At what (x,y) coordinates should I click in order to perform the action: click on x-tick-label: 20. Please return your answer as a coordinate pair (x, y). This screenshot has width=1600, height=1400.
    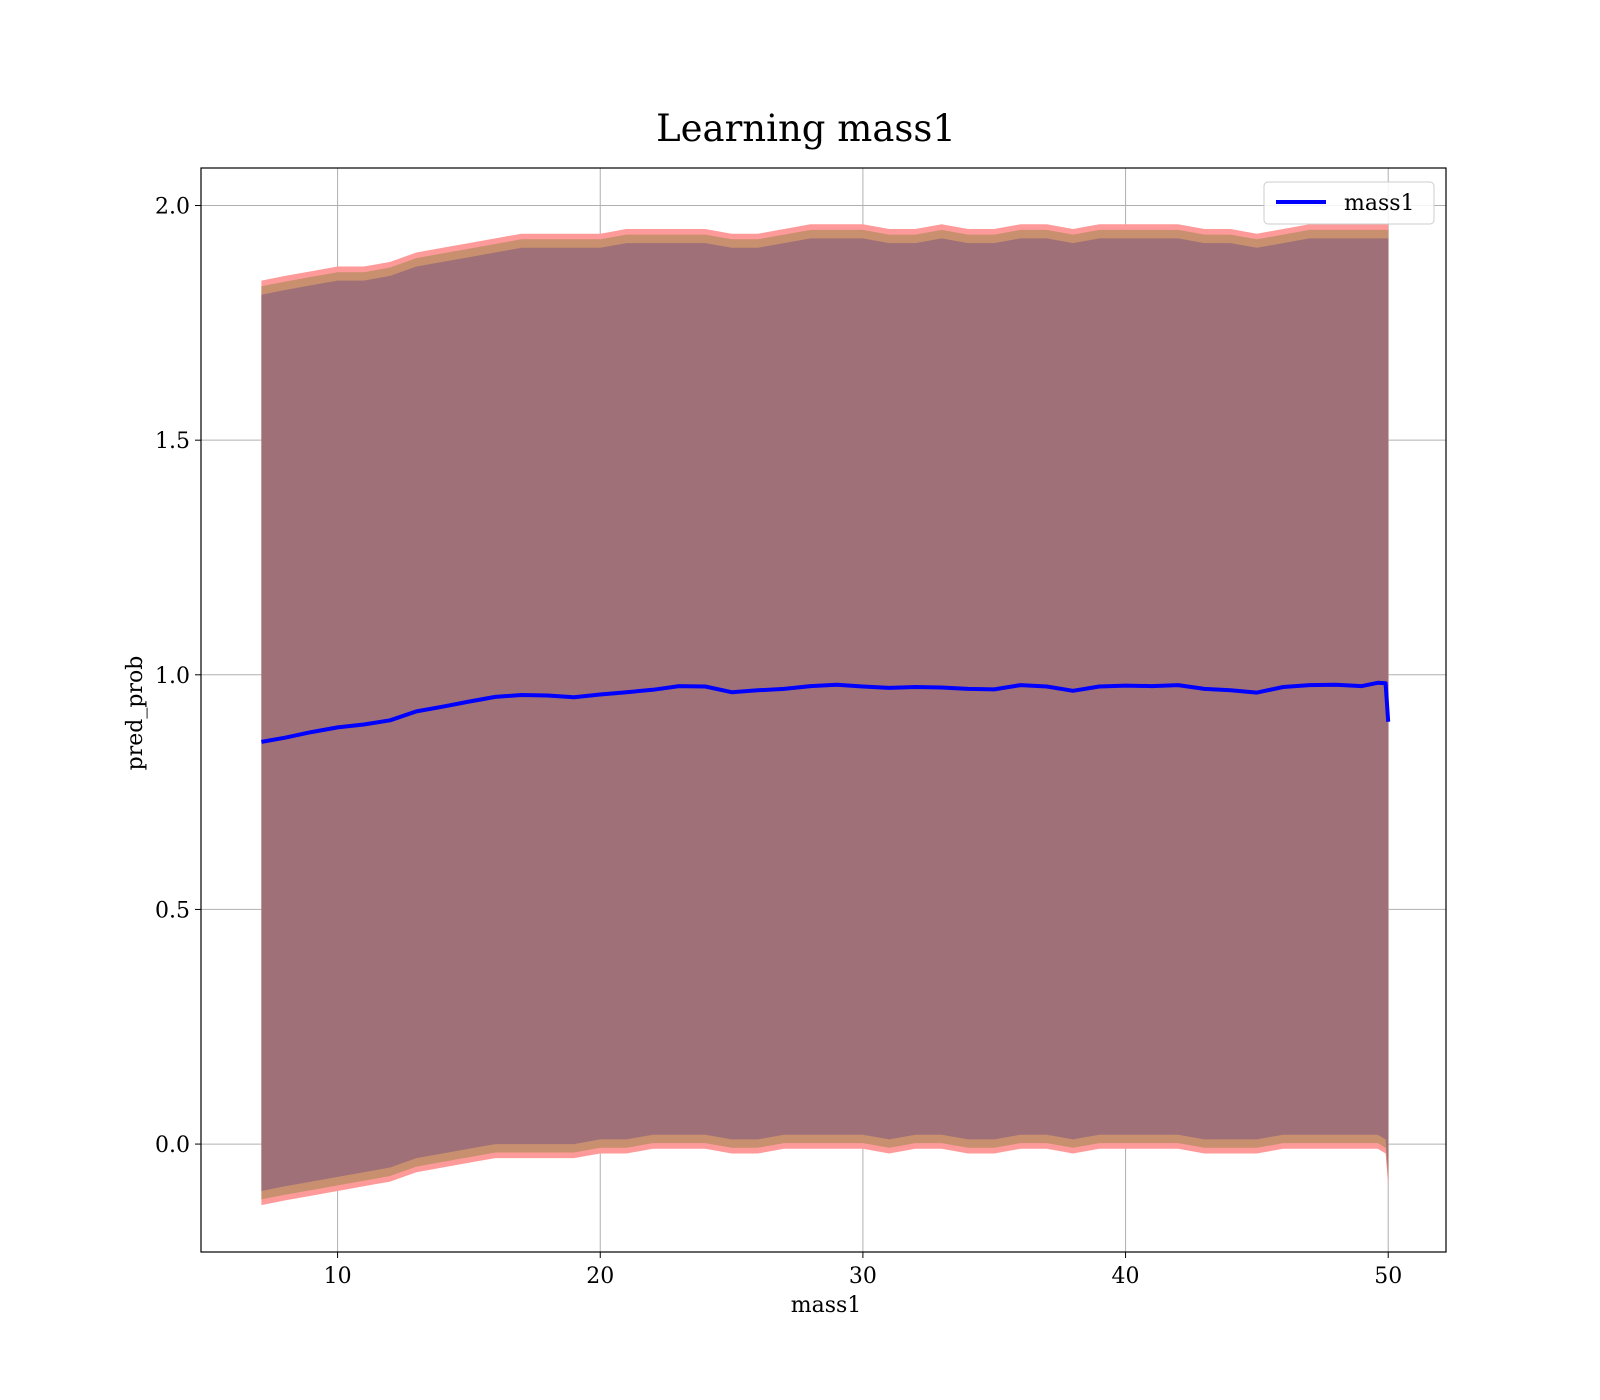
    Looking at the image, I should click on (600, 1276).